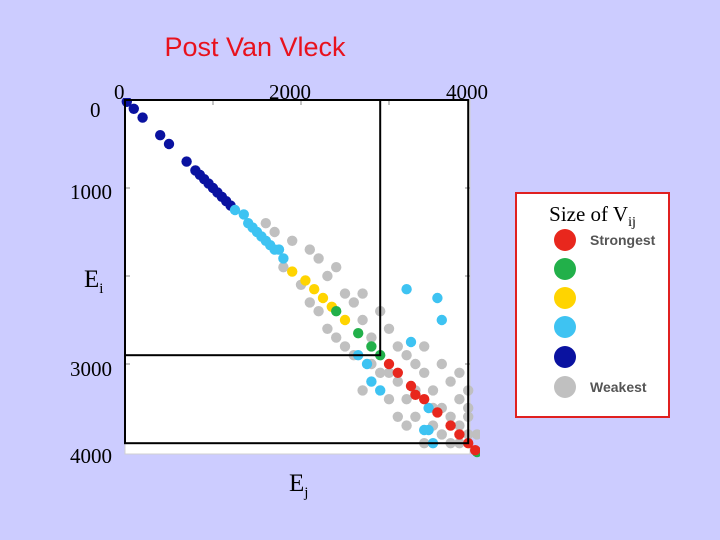 Image resolution: width=720 pixels, height=540 pixels. What do you see at coordinates (565, 240) in the screenshot?
I see `legend-swatch-strongest` at bounding box center [565, 240].